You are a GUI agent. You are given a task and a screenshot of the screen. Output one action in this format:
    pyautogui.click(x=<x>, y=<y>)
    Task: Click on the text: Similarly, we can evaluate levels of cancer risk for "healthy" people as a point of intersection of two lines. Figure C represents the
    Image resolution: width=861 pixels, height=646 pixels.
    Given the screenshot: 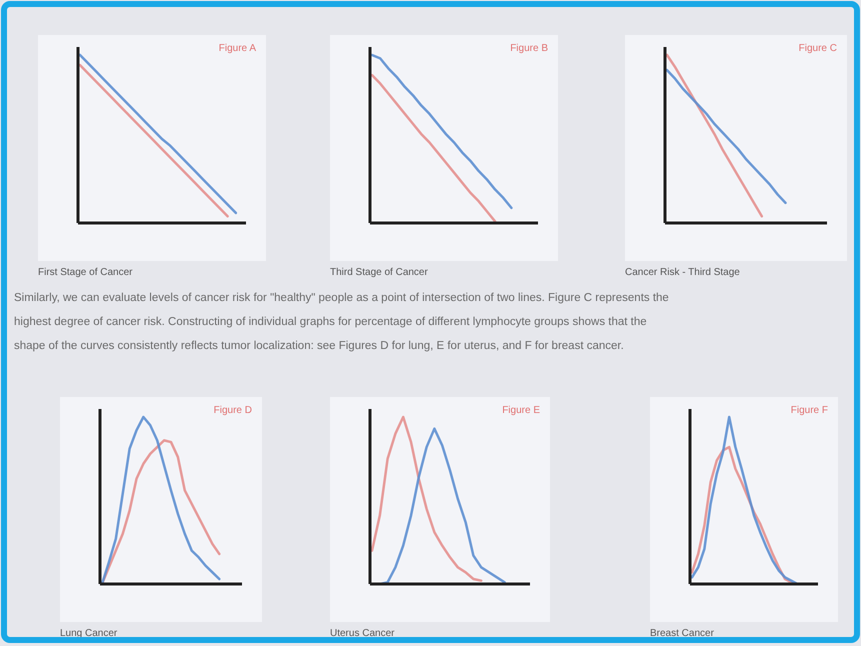 What is the action you would take?
    pyautogui.click(x=341, y=298)
    